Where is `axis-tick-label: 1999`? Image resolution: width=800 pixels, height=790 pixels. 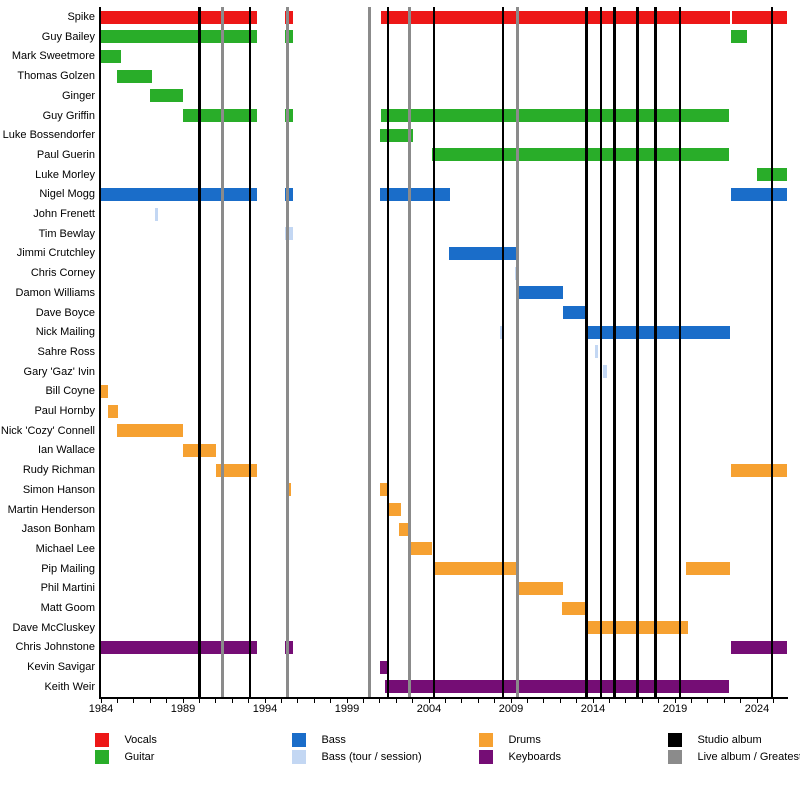 axis-tick-label: 1999 is located at coordinates (347, 709).